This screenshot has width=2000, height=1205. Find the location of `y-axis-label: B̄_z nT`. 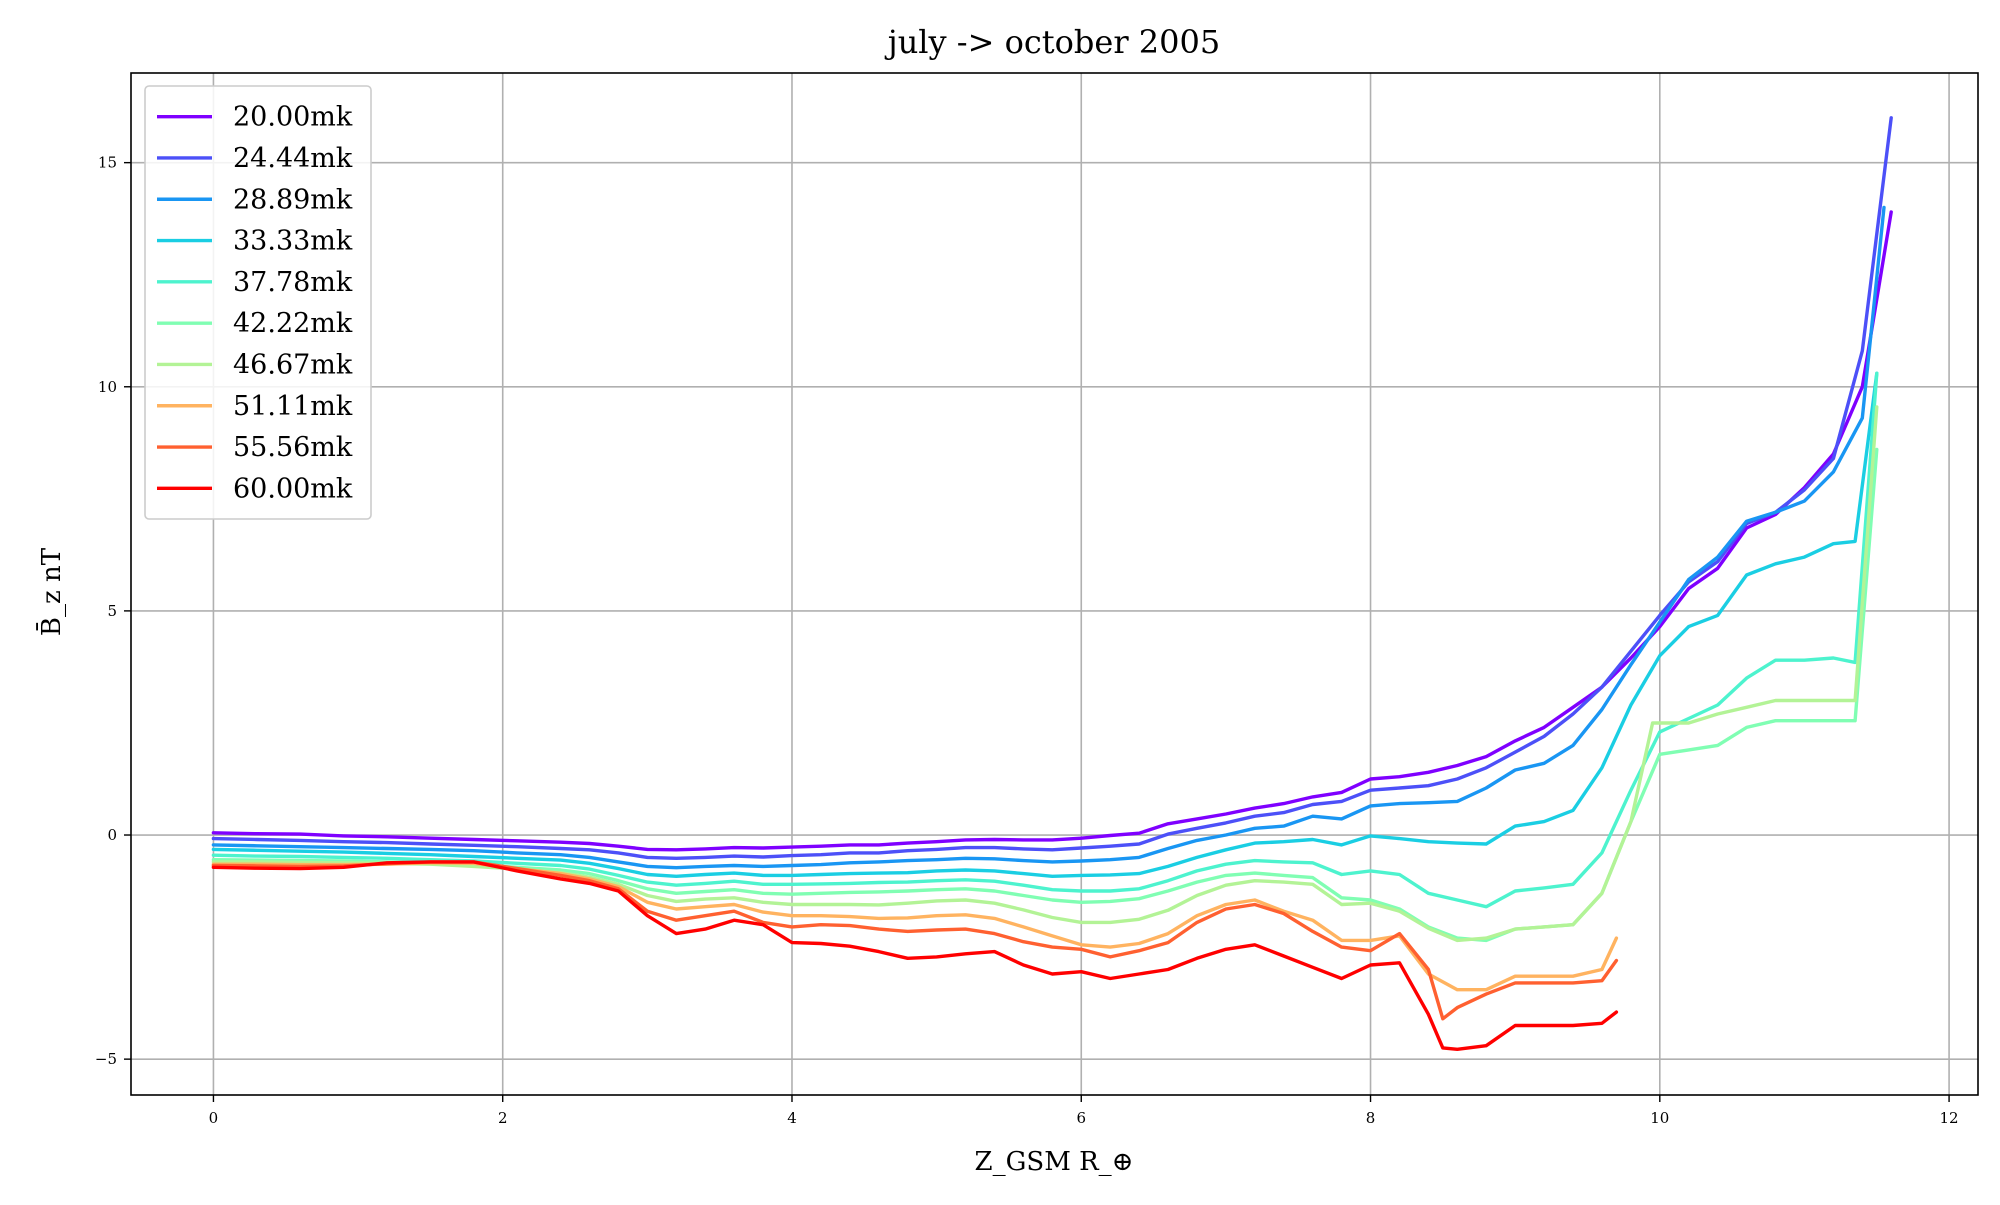

y-axis-label: B̄_z nT is located at coordinates (51, 591).